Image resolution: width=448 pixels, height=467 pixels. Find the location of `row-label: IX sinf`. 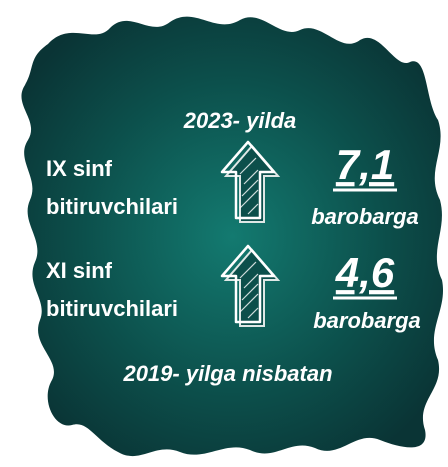

row-label: IX sinf is located at coordinates (79, 168).